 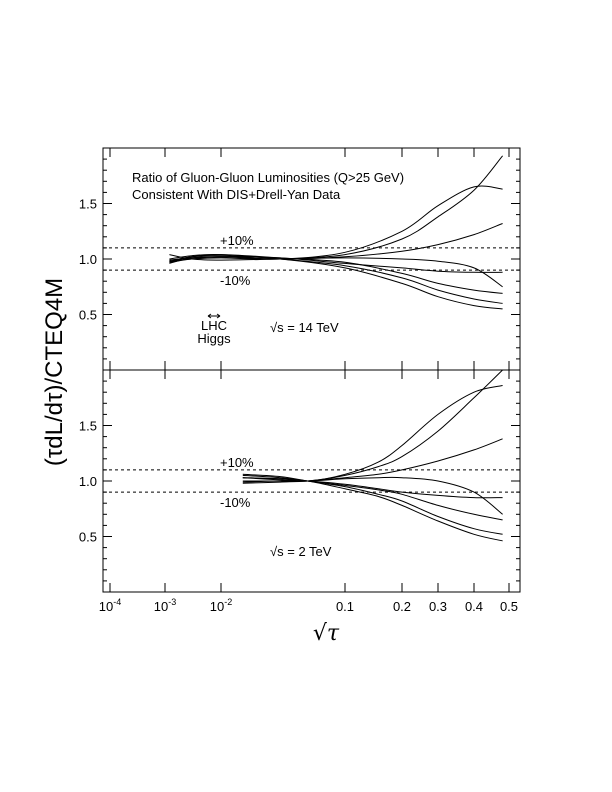 I want to click on x-tick-label: 0.3, so click(x=438, y=606).